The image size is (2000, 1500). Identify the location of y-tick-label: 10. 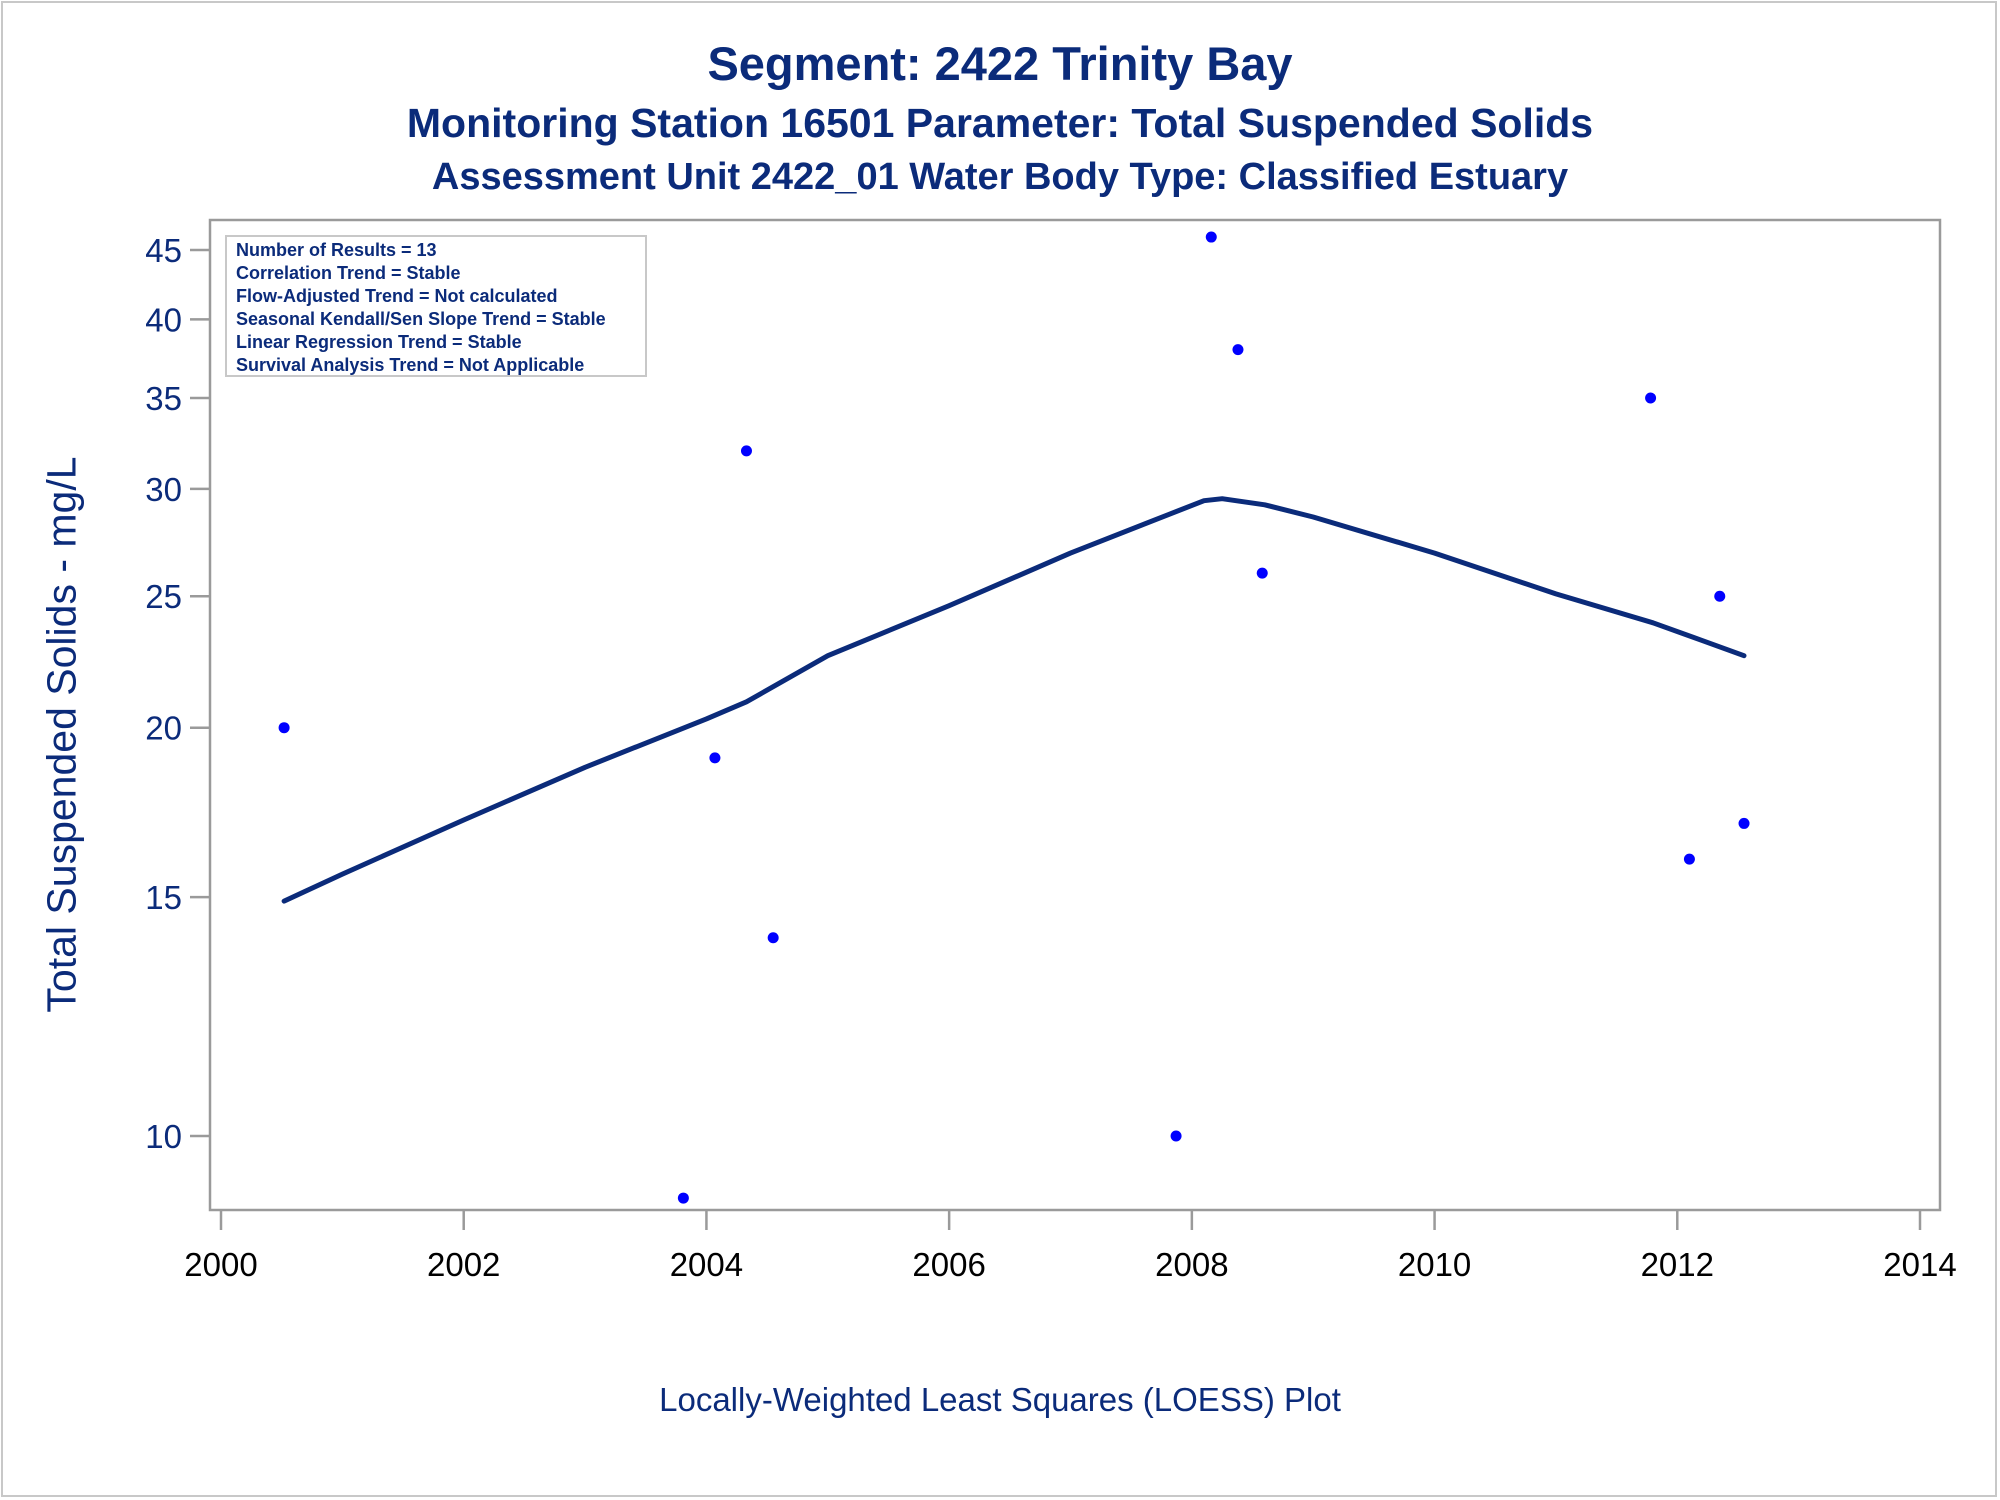
(163, 1136).